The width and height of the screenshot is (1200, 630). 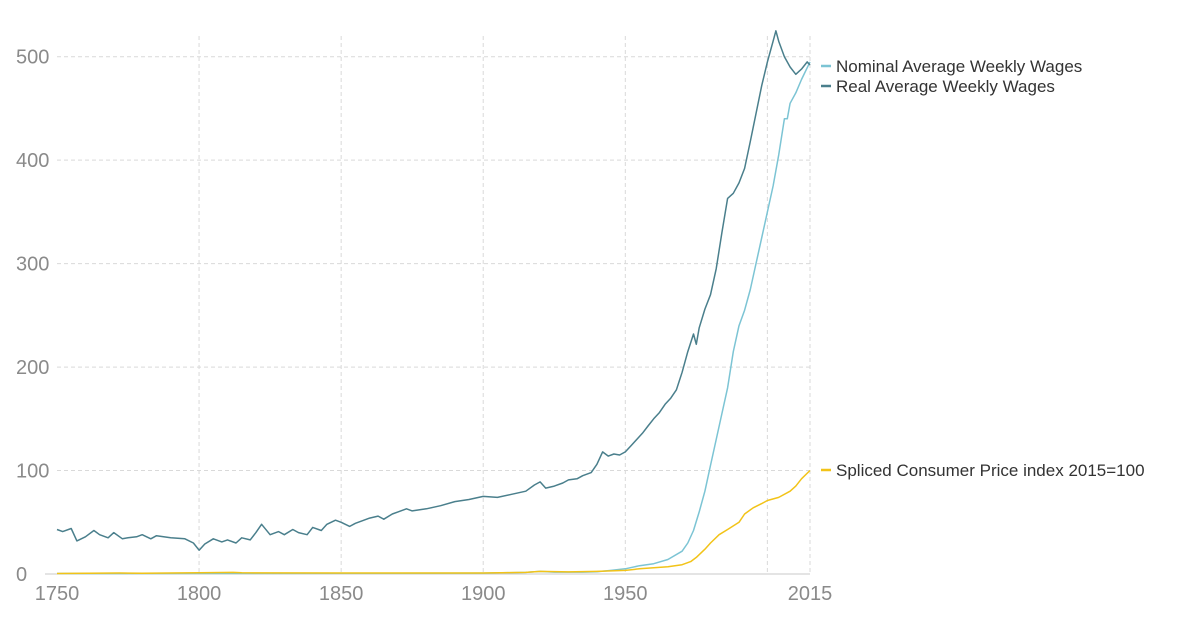 I want to click on legend-label: Spliced Consumer Price index 2015=100, so click(x=990, y=470).